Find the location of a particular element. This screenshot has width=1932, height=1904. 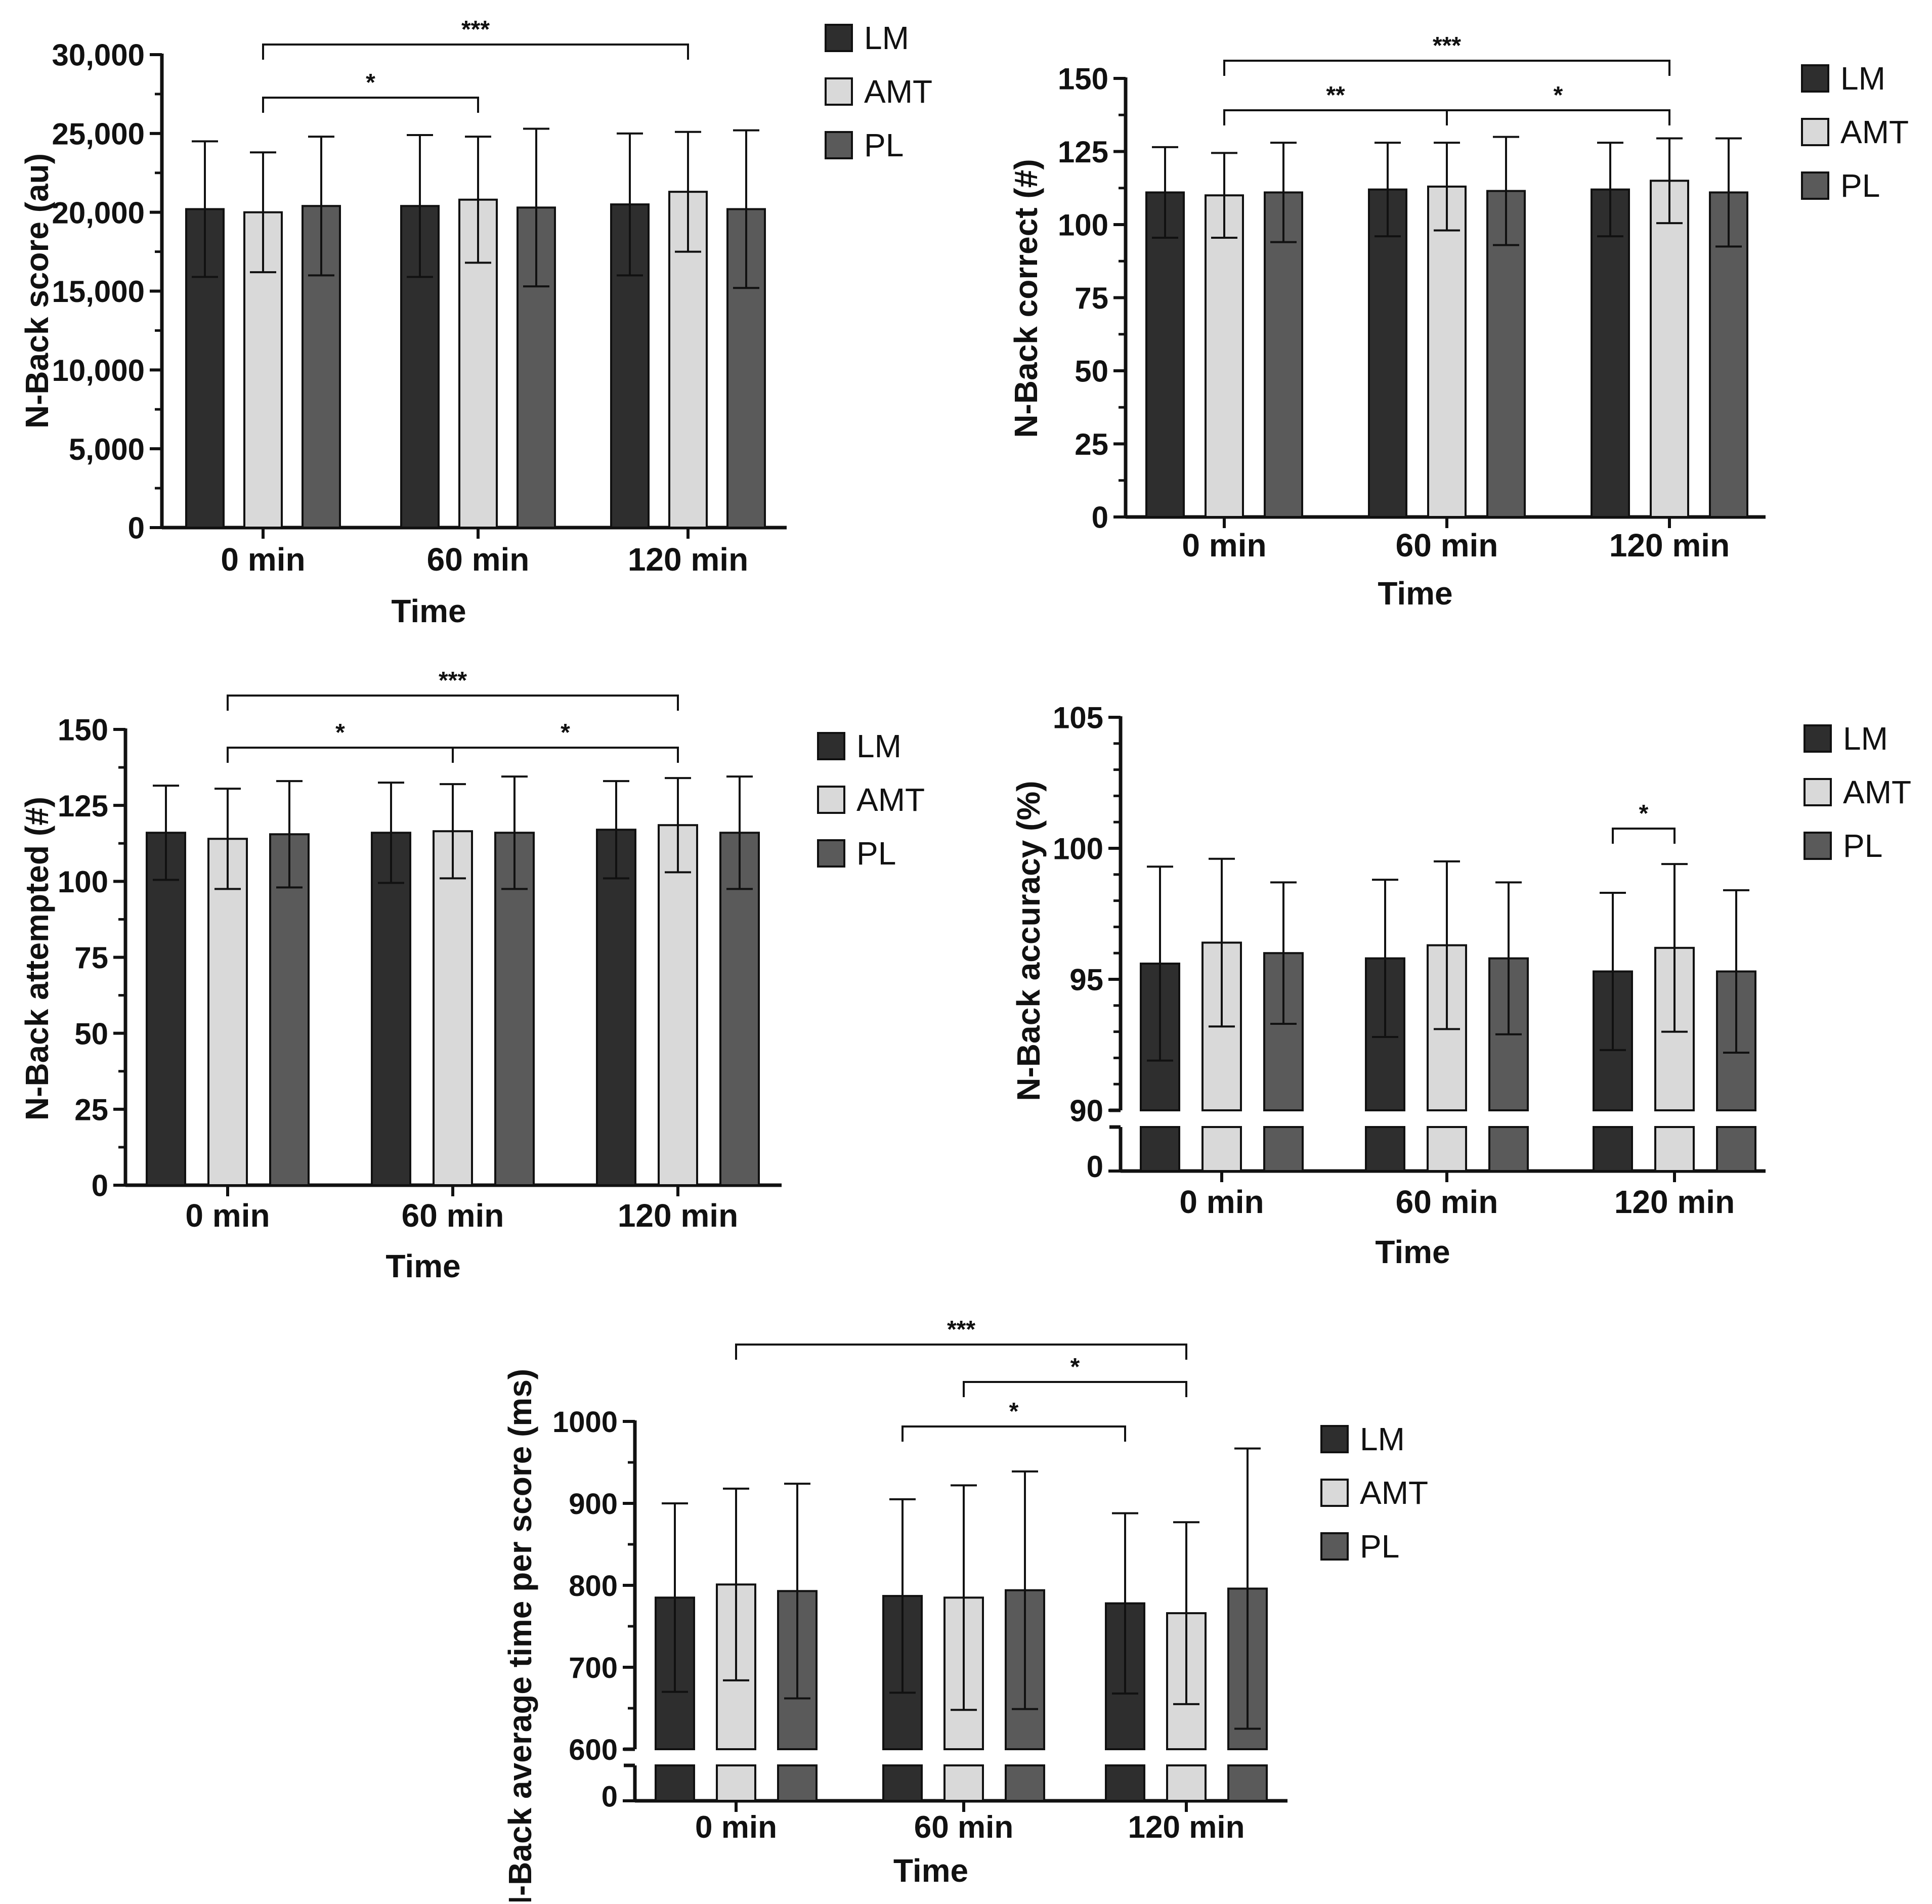

y-tick-label: 90 is located at coordinates (1086, 1111).